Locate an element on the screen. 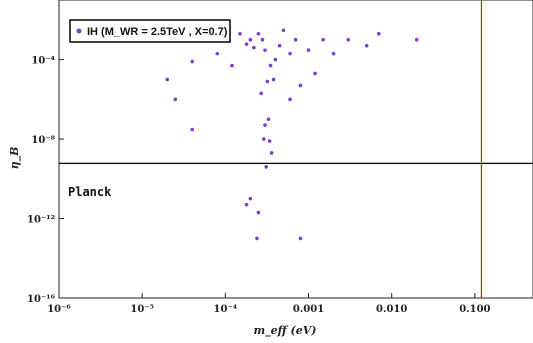  x-tick-label: 10⁻⁶ is located at coordinates (59, 309).